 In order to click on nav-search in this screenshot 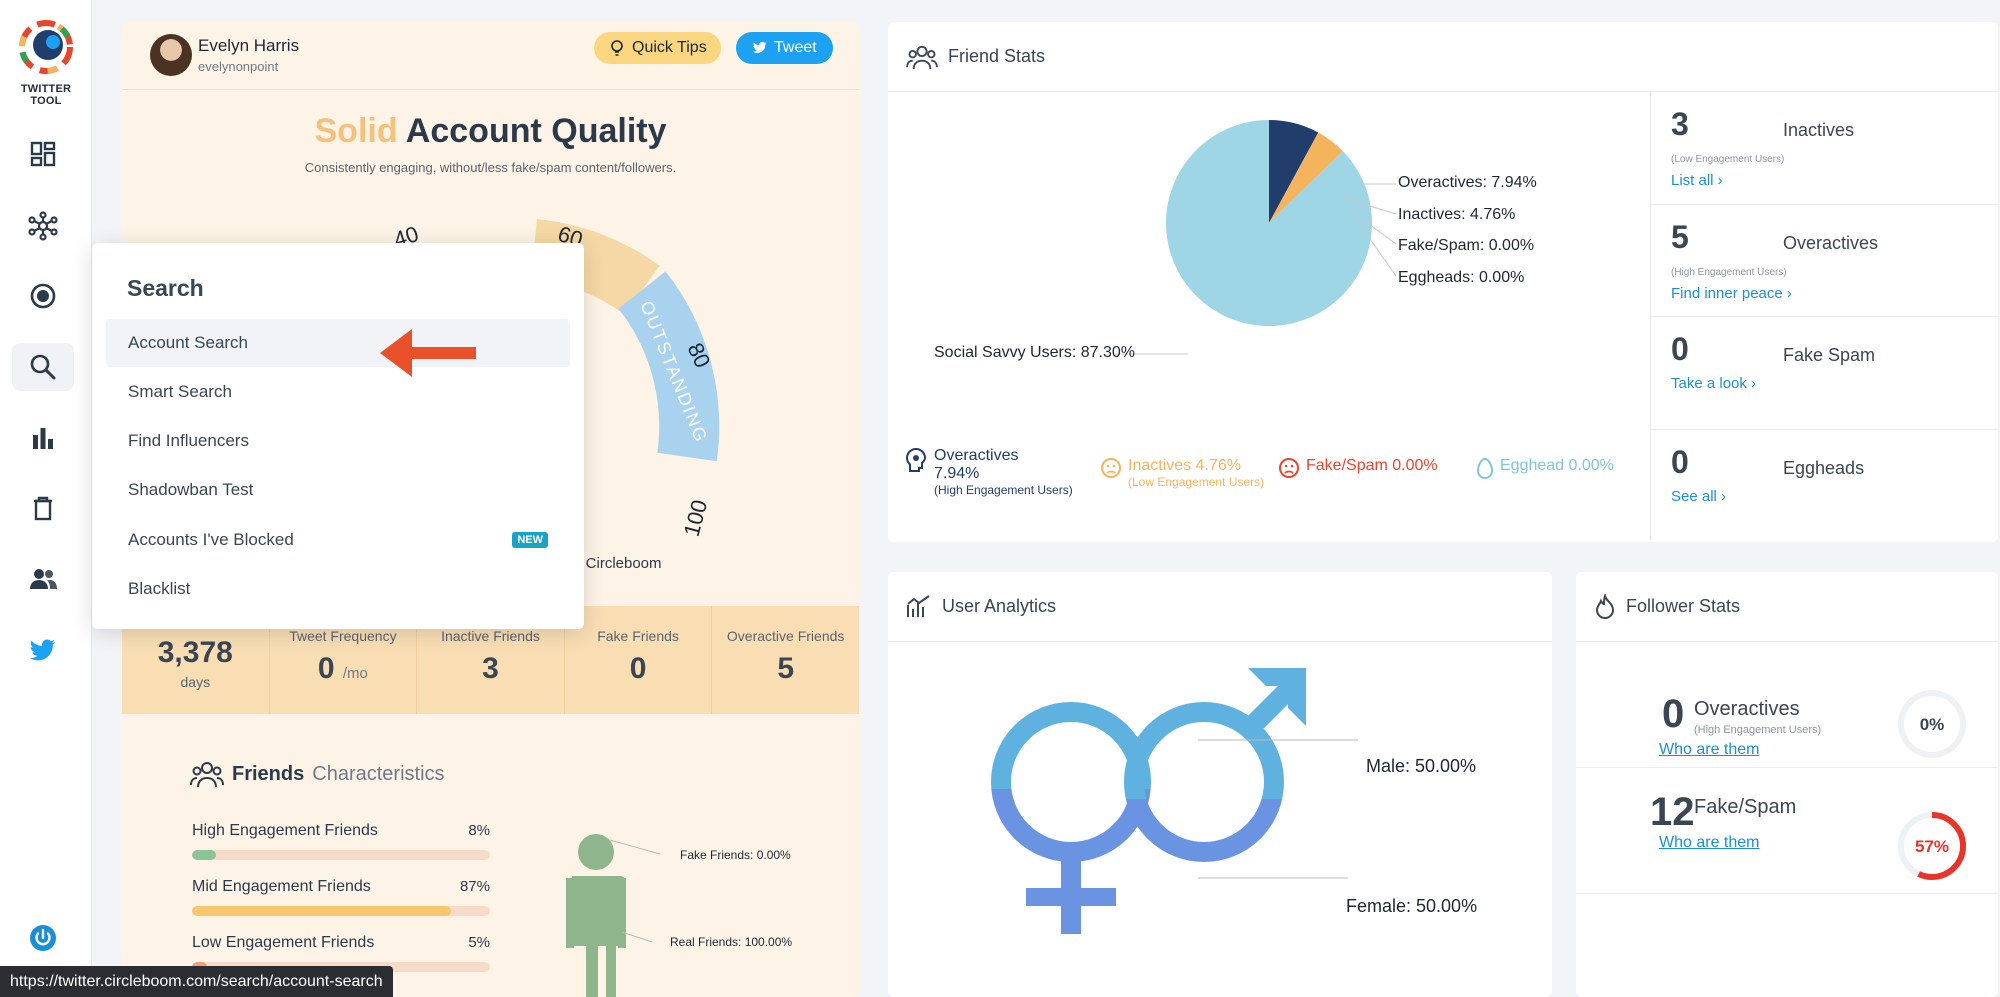, I will do `click(43, 367)`.